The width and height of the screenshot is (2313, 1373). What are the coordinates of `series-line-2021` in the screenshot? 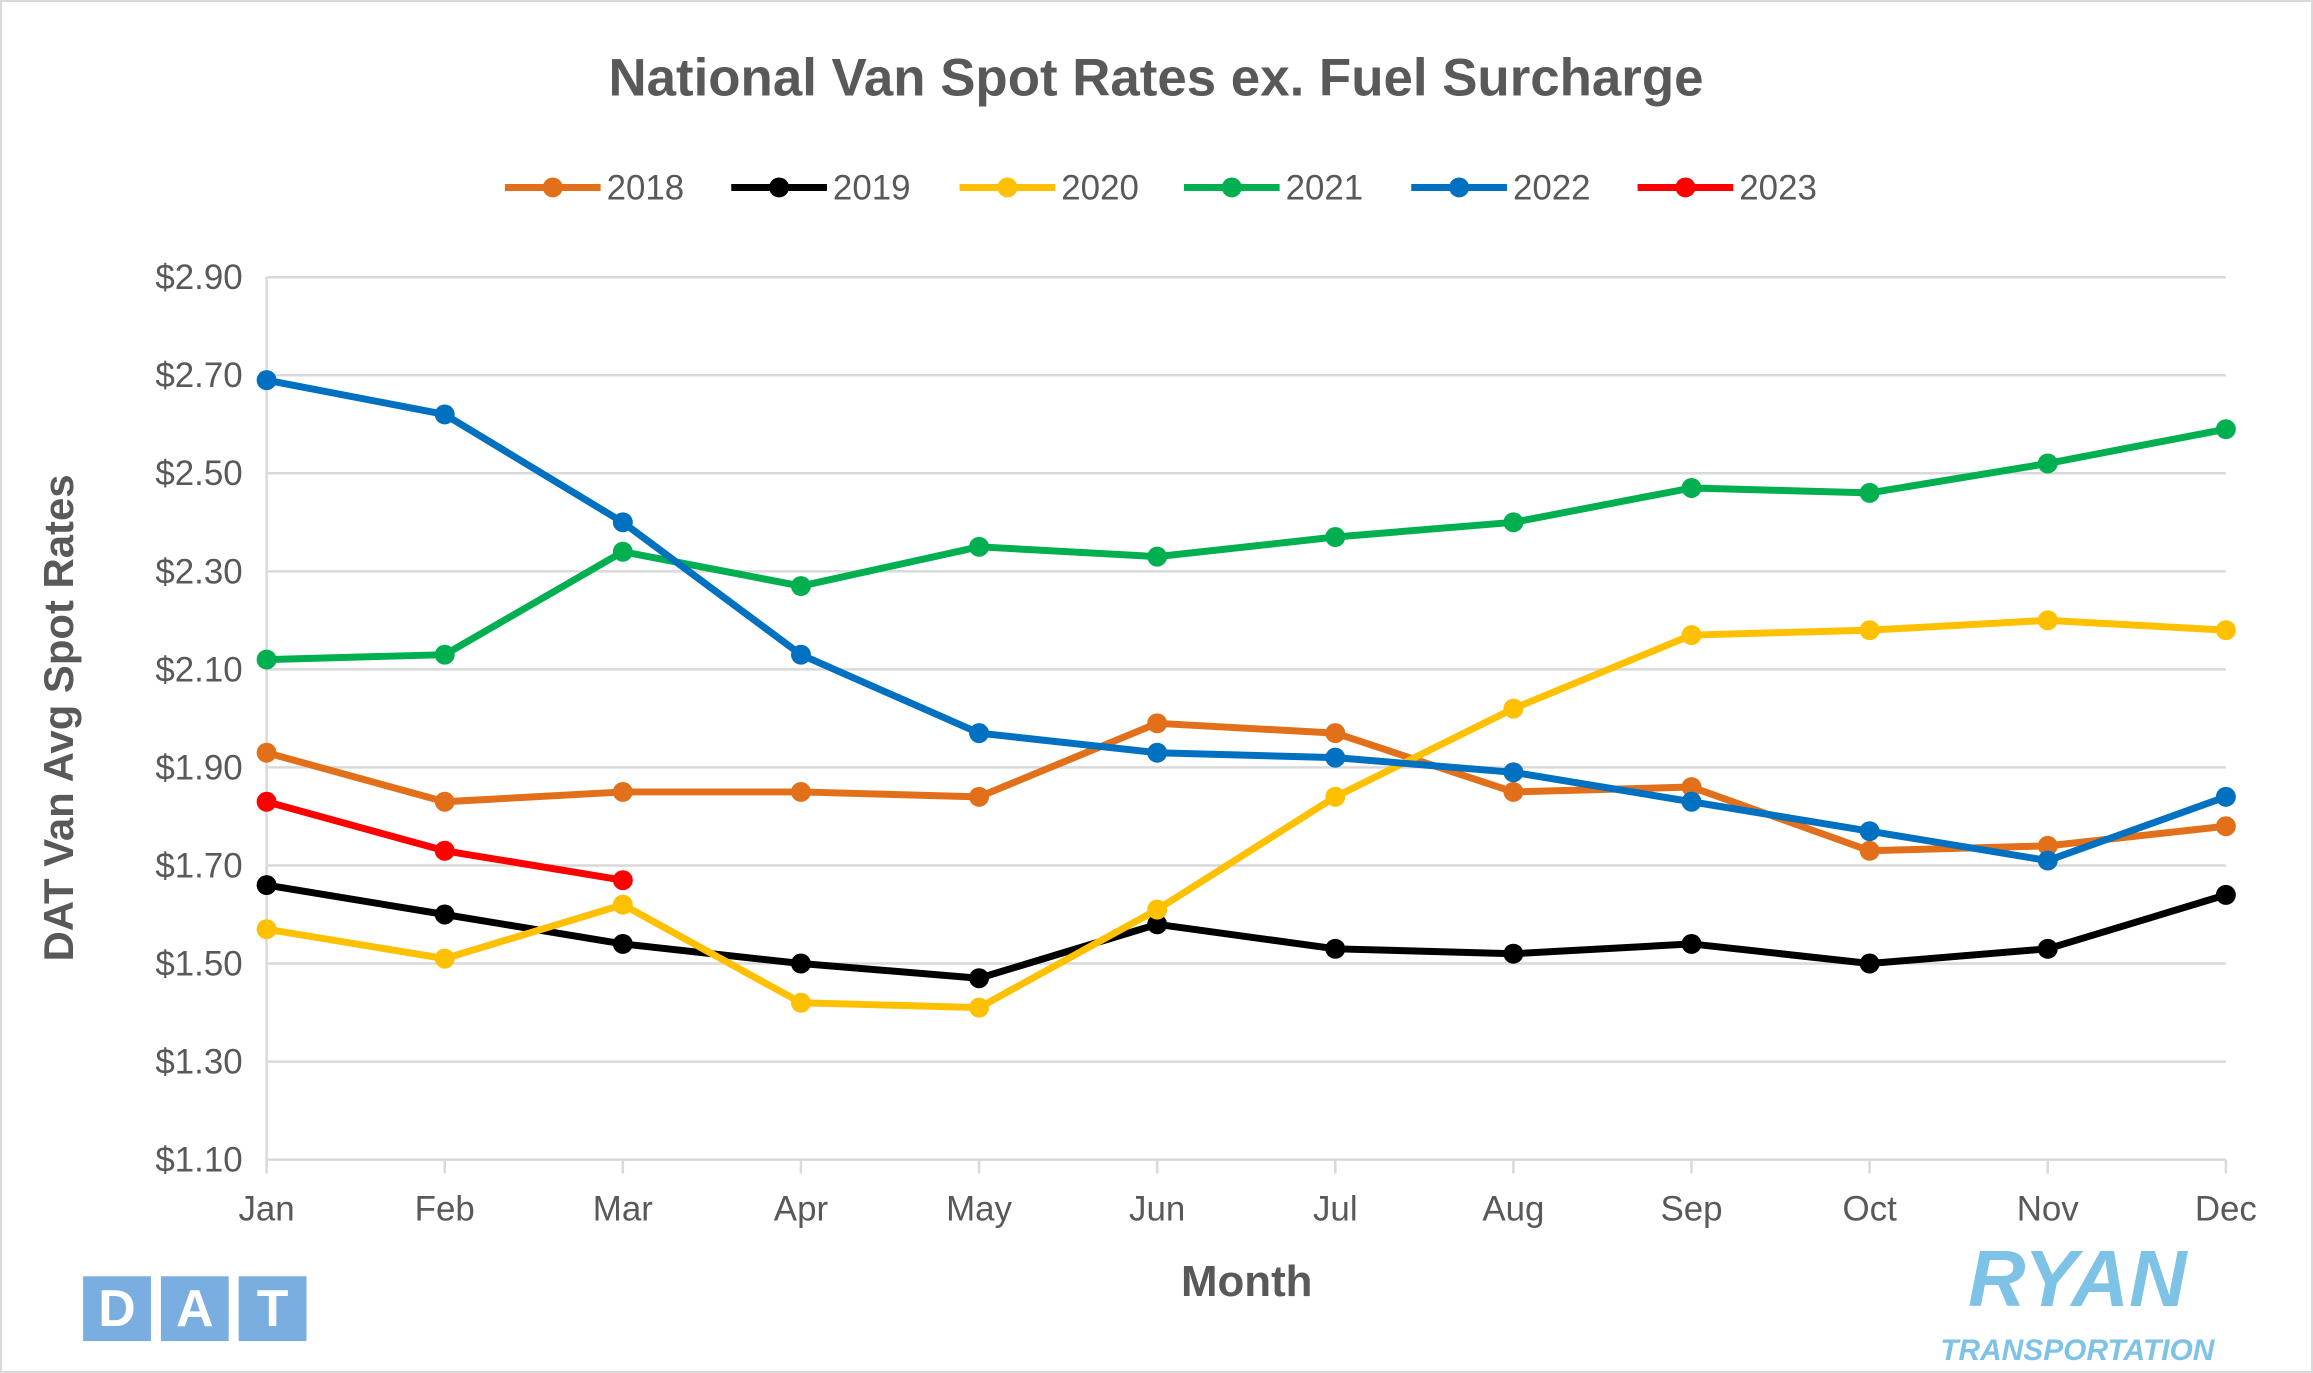 It's located at (1246, 544).